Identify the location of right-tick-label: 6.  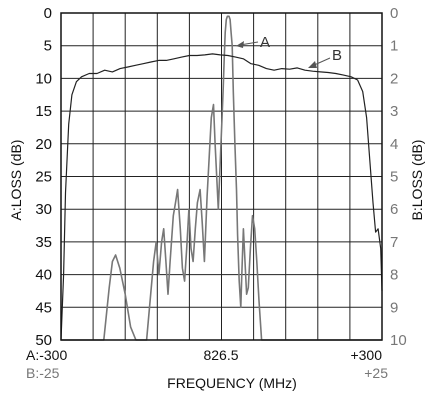
(394, 209).